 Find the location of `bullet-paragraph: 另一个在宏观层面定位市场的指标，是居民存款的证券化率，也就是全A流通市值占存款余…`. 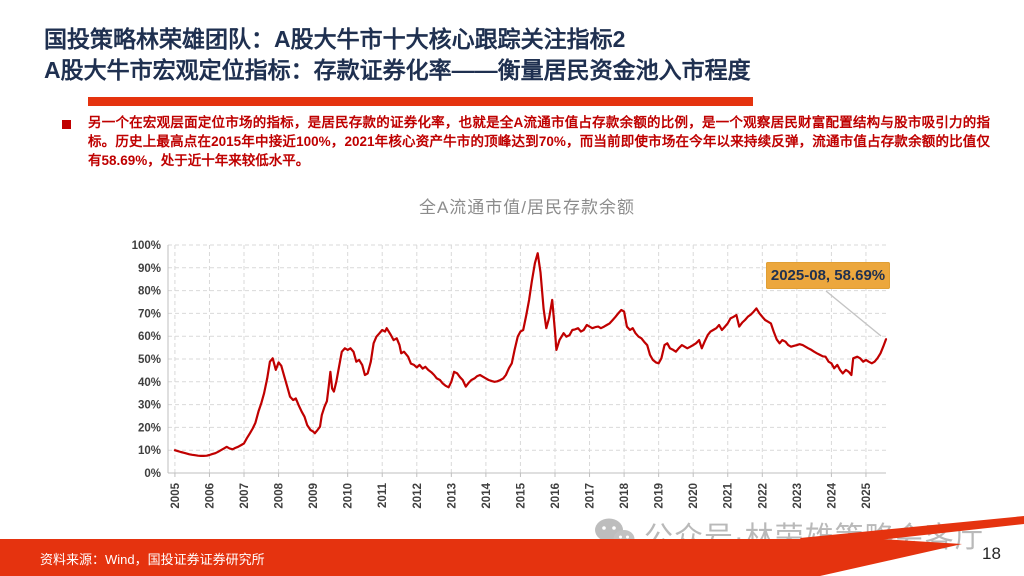

bullet-paragraph: 另一个在宏观层面定位市场的指标，是居民存款的证券化率，也就是全A流通市值占存款余… is located at coordinates (539, 142).